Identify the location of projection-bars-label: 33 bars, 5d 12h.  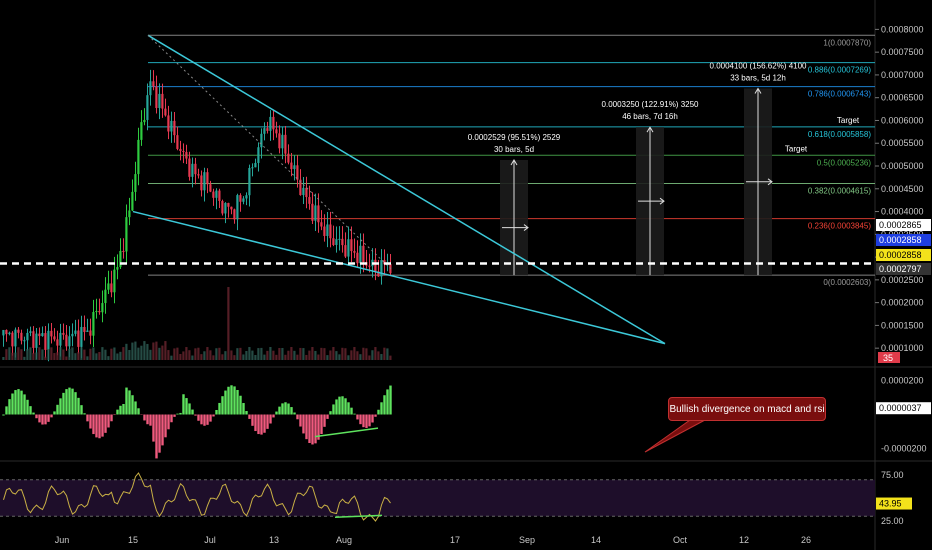
(758, 77).